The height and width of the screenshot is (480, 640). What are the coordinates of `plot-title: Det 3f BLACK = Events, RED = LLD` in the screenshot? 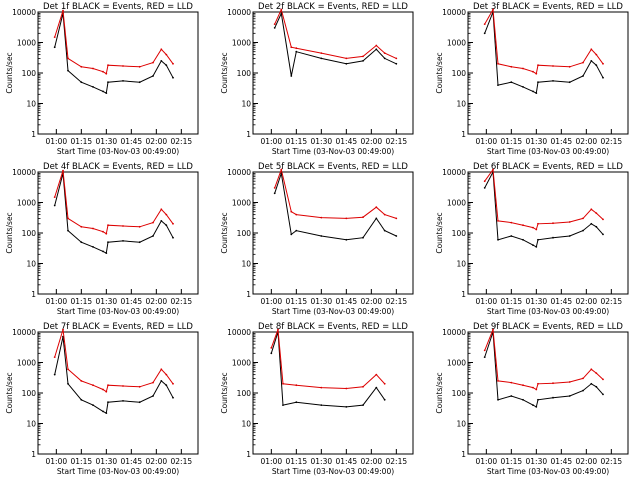 It's located at (548, 7).